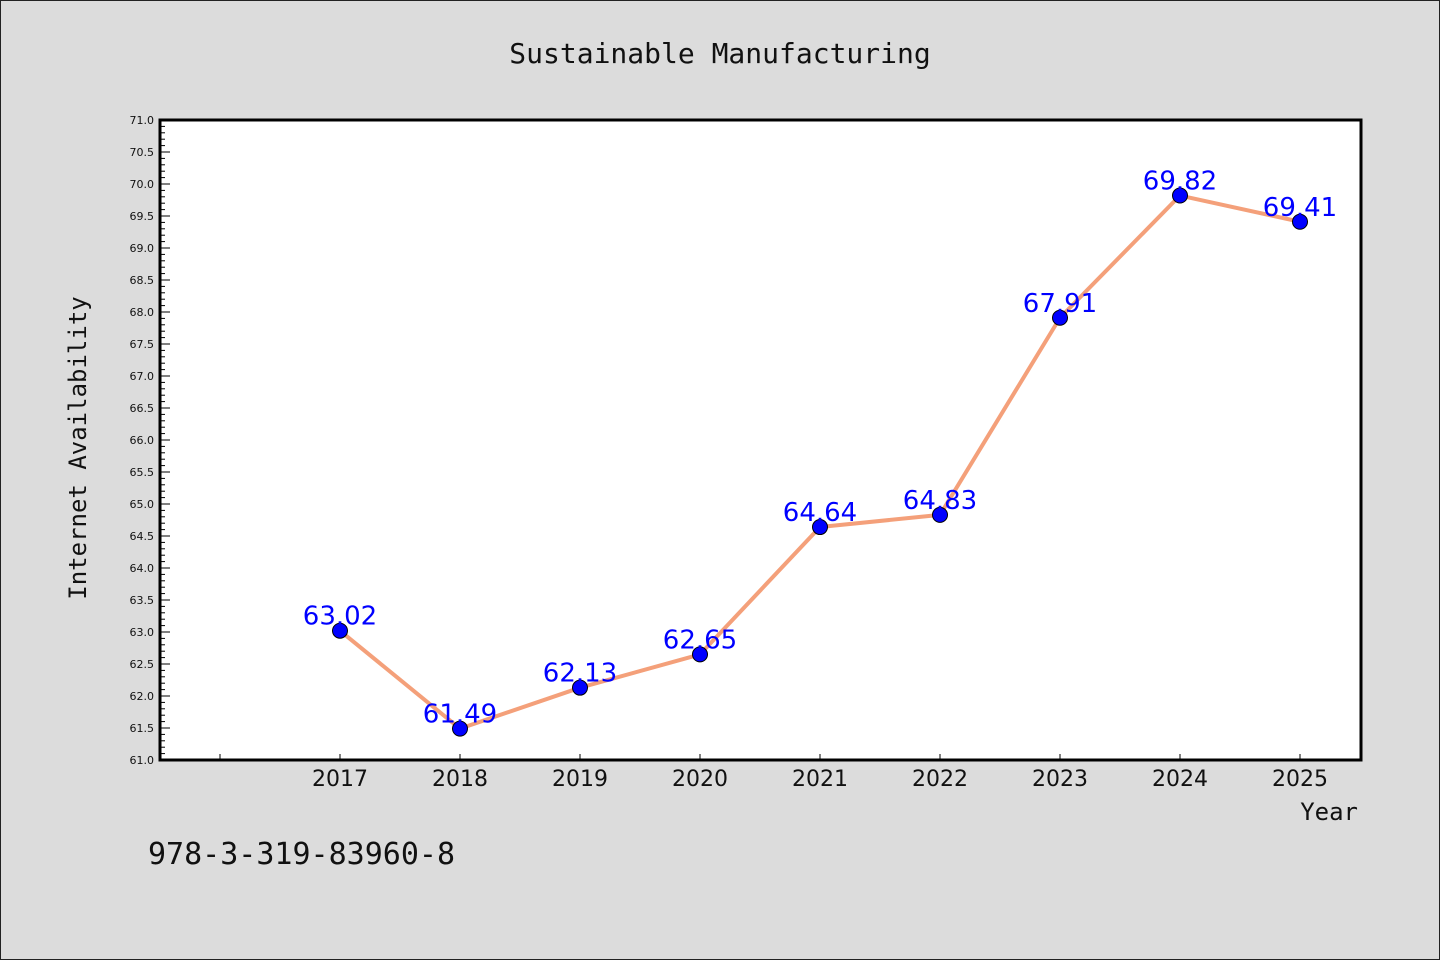 The height and width of the screenshot is (960, 1440). Describe the element at coordinates (142, 408) in the screenshot. I see `y-tick-label: 66.5` at that location.